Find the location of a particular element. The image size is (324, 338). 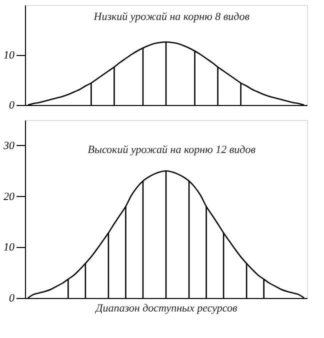

y-tick-label: 20 is located at coordinates (9, 196).